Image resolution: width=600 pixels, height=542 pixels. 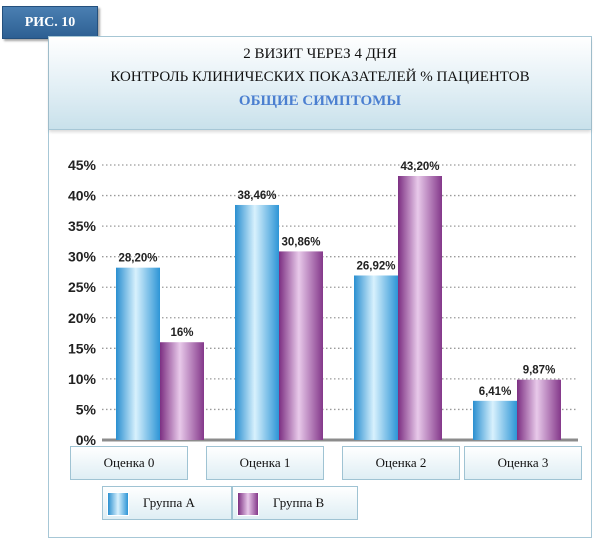 What do you see at coordinates (523, 463) in the screenshot?
I see `x-category-label: Оценка 3` at bounding box center [523, 463].